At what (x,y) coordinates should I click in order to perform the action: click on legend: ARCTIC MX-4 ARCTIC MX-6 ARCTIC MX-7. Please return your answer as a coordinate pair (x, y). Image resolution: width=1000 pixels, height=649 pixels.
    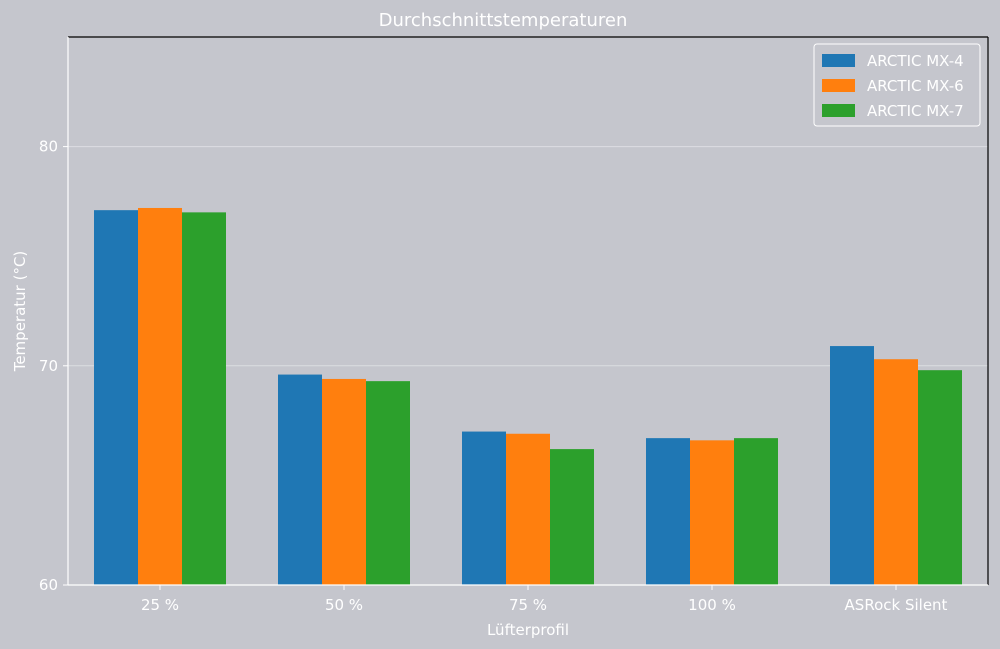
    Looking at the image, I should click on (897, 85).